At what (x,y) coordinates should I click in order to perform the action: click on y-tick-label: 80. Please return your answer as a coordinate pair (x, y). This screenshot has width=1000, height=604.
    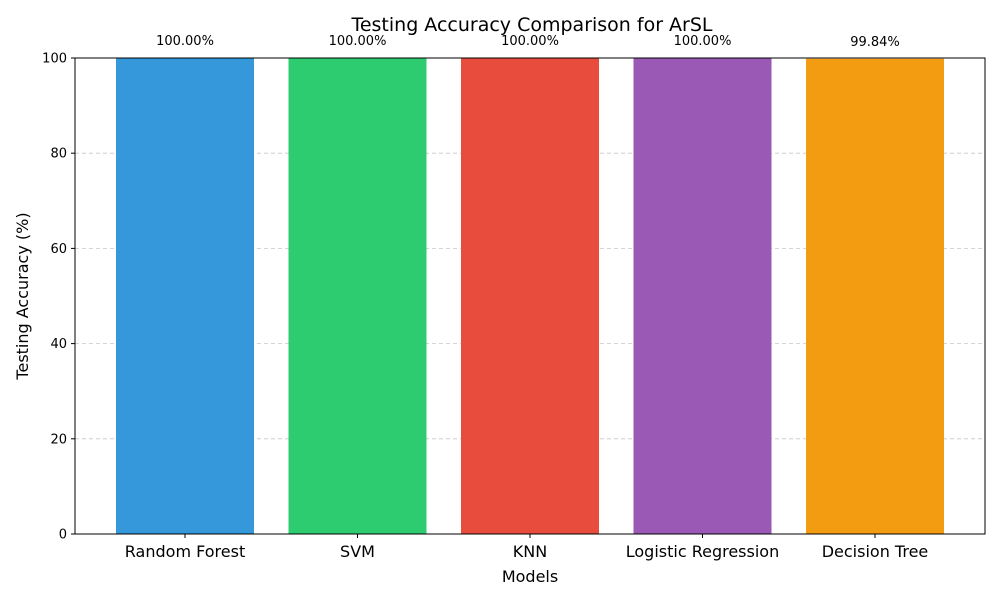
    Looking at the image, I should click on (58, 154).